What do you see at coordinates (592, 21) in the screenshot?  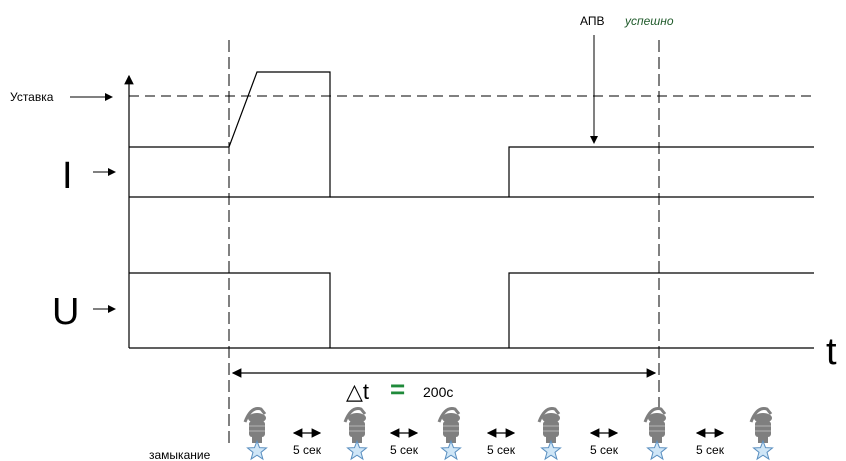 I see `apv-label: АПВ` at bounding box center [592, 21].